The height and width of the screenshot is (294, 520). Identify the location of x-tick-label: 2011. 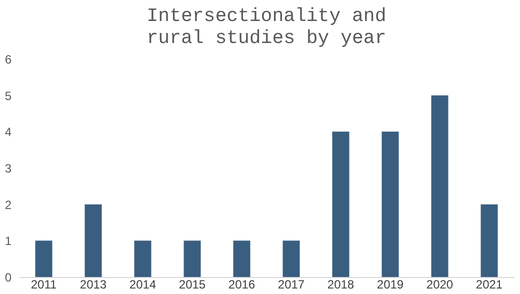
(43, 285).